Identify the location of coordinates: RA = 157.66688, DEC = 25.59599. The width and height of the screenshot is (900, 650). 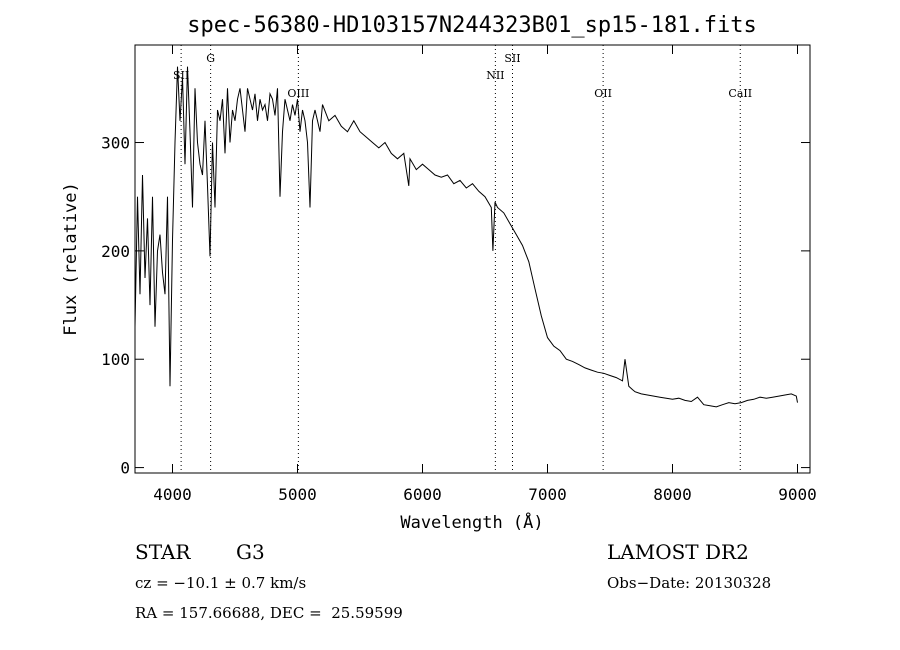
(269, 613).